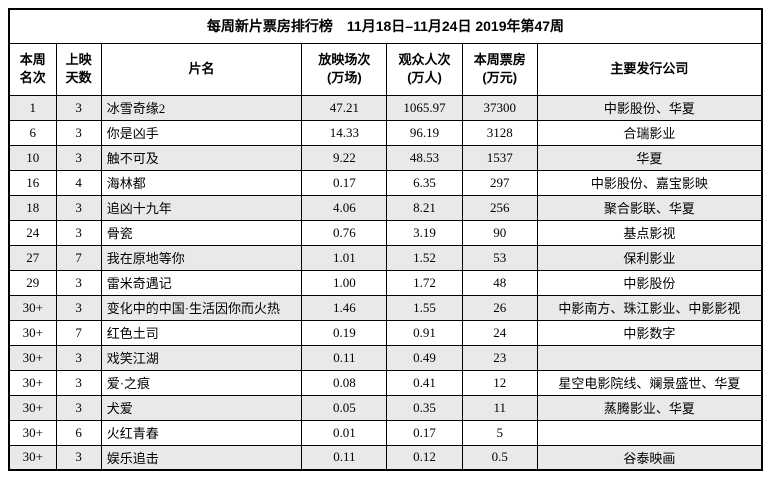 The image size is (771, 489). I want to click on distributor-cell: 中影数字, so click(649, 332).